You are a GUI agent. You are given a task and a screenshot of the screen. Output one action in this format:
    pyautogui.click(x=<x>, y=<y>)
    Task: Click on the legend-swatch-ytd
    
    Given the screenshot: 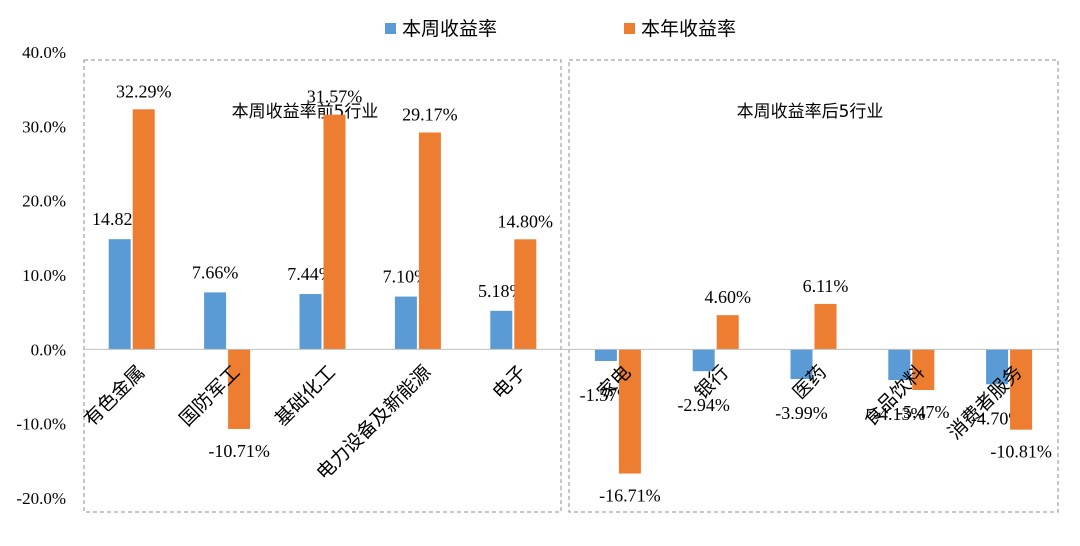 What is the action you would take?
    pyautogui.click(x=629, y=28)
    